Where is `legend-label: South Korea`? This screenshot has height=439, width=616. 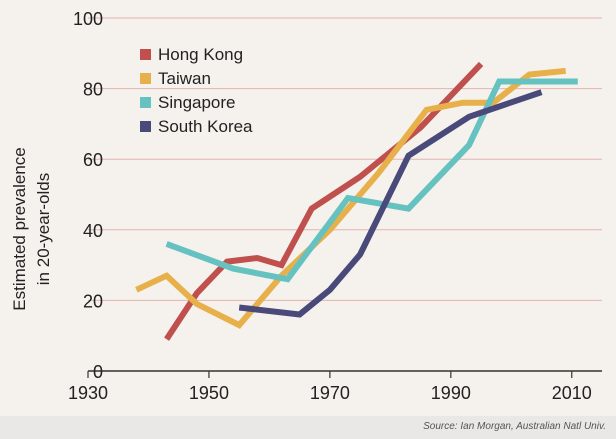
legend-label: South Korea is located at coordinates (205, 126).